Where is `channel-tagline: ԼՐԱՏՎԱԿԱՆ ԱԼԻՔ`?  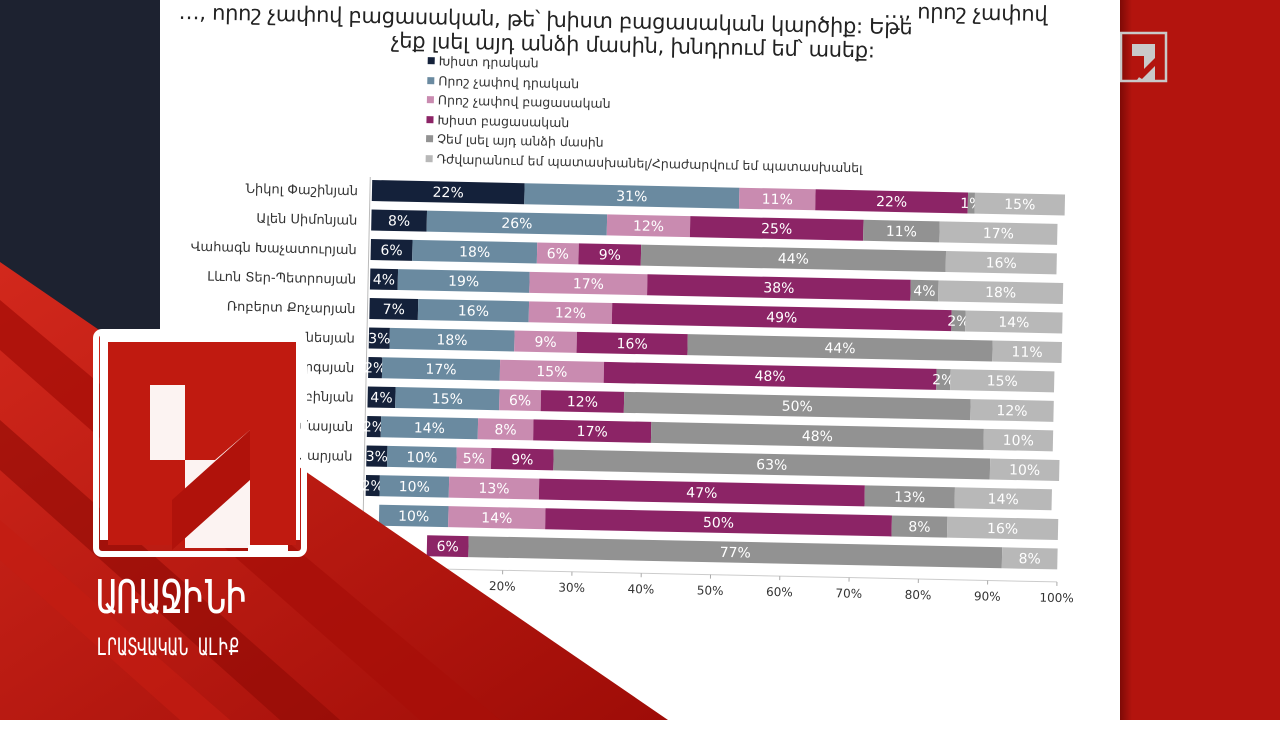
channel-tagline: ԼՐԱՏՎԱԿԱՆ ԱԼԻՔ is located at coordinates (168, 647).